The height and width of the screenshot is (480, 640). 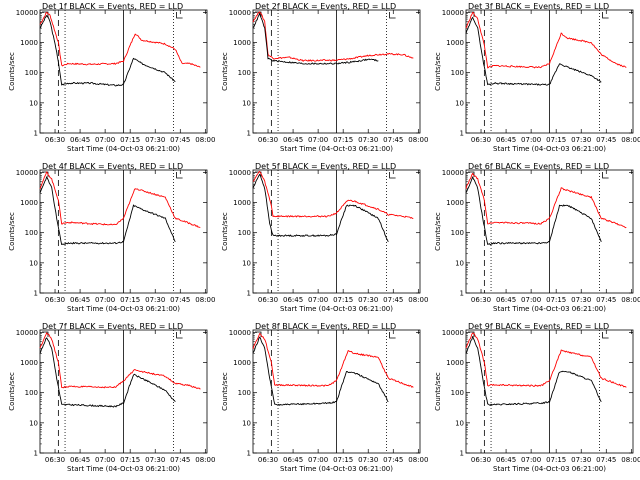 I want to click on panel-title: Det 1f BLACK = Events, RED = LLD, so click(x=112, y=6).